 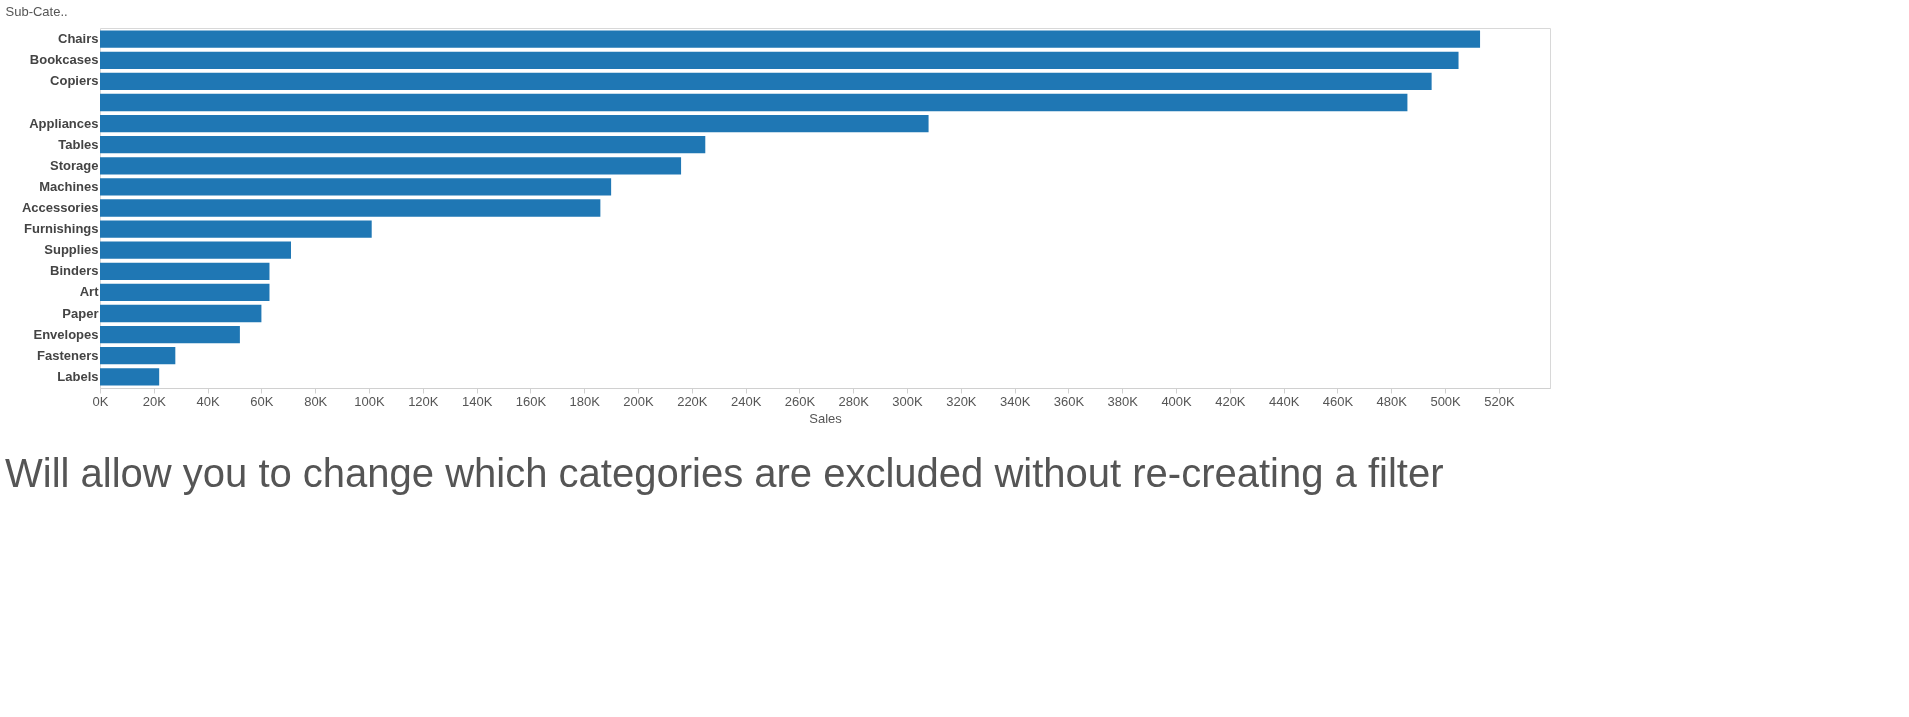 What do you see at coordinates (1015, 401) in the screenshot?
I see `x-tick-label: 340K` at bounding box center [1015, 401].